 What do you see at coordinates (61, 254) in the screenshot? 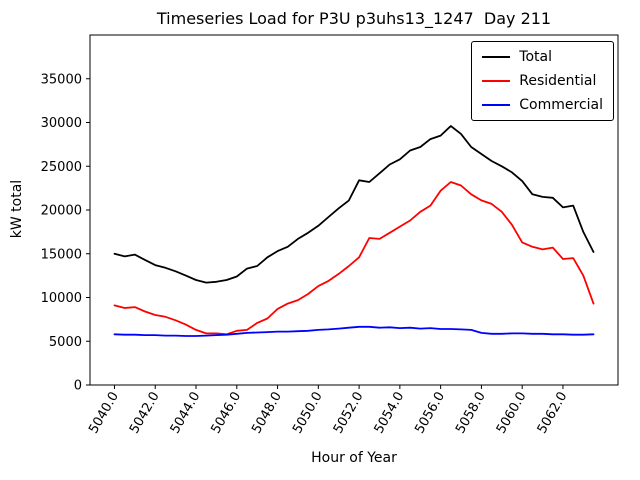
I see `y-tick-label: 15000` at bounding box center [61, 254].